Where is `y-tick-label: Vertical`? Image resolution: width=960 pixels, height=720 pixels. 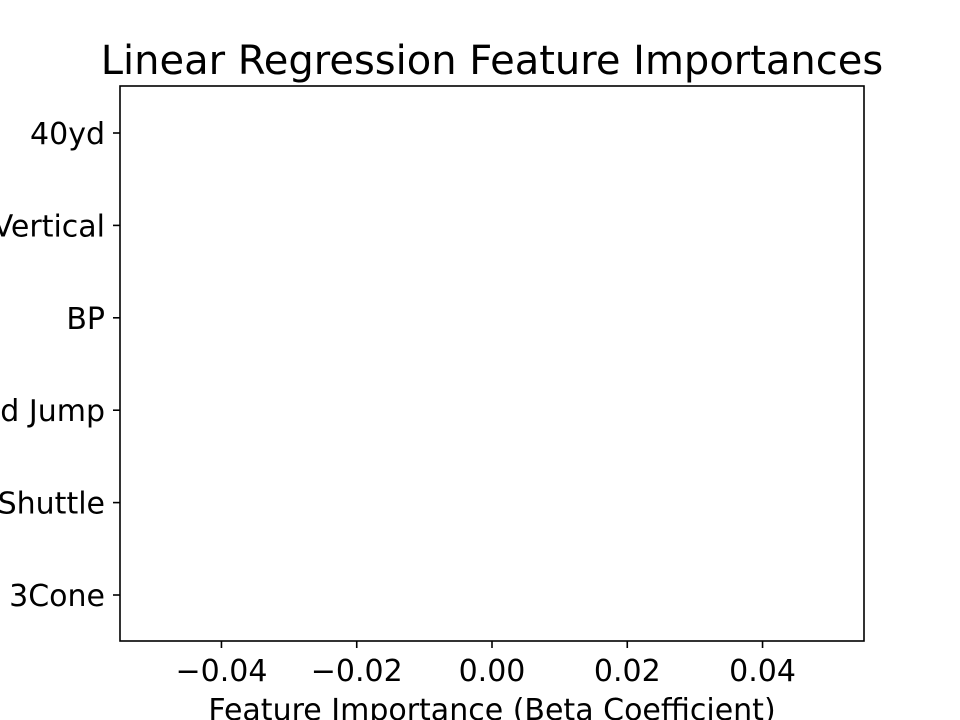
y-tick-label: Vertical is located at coordinates (52, 226).